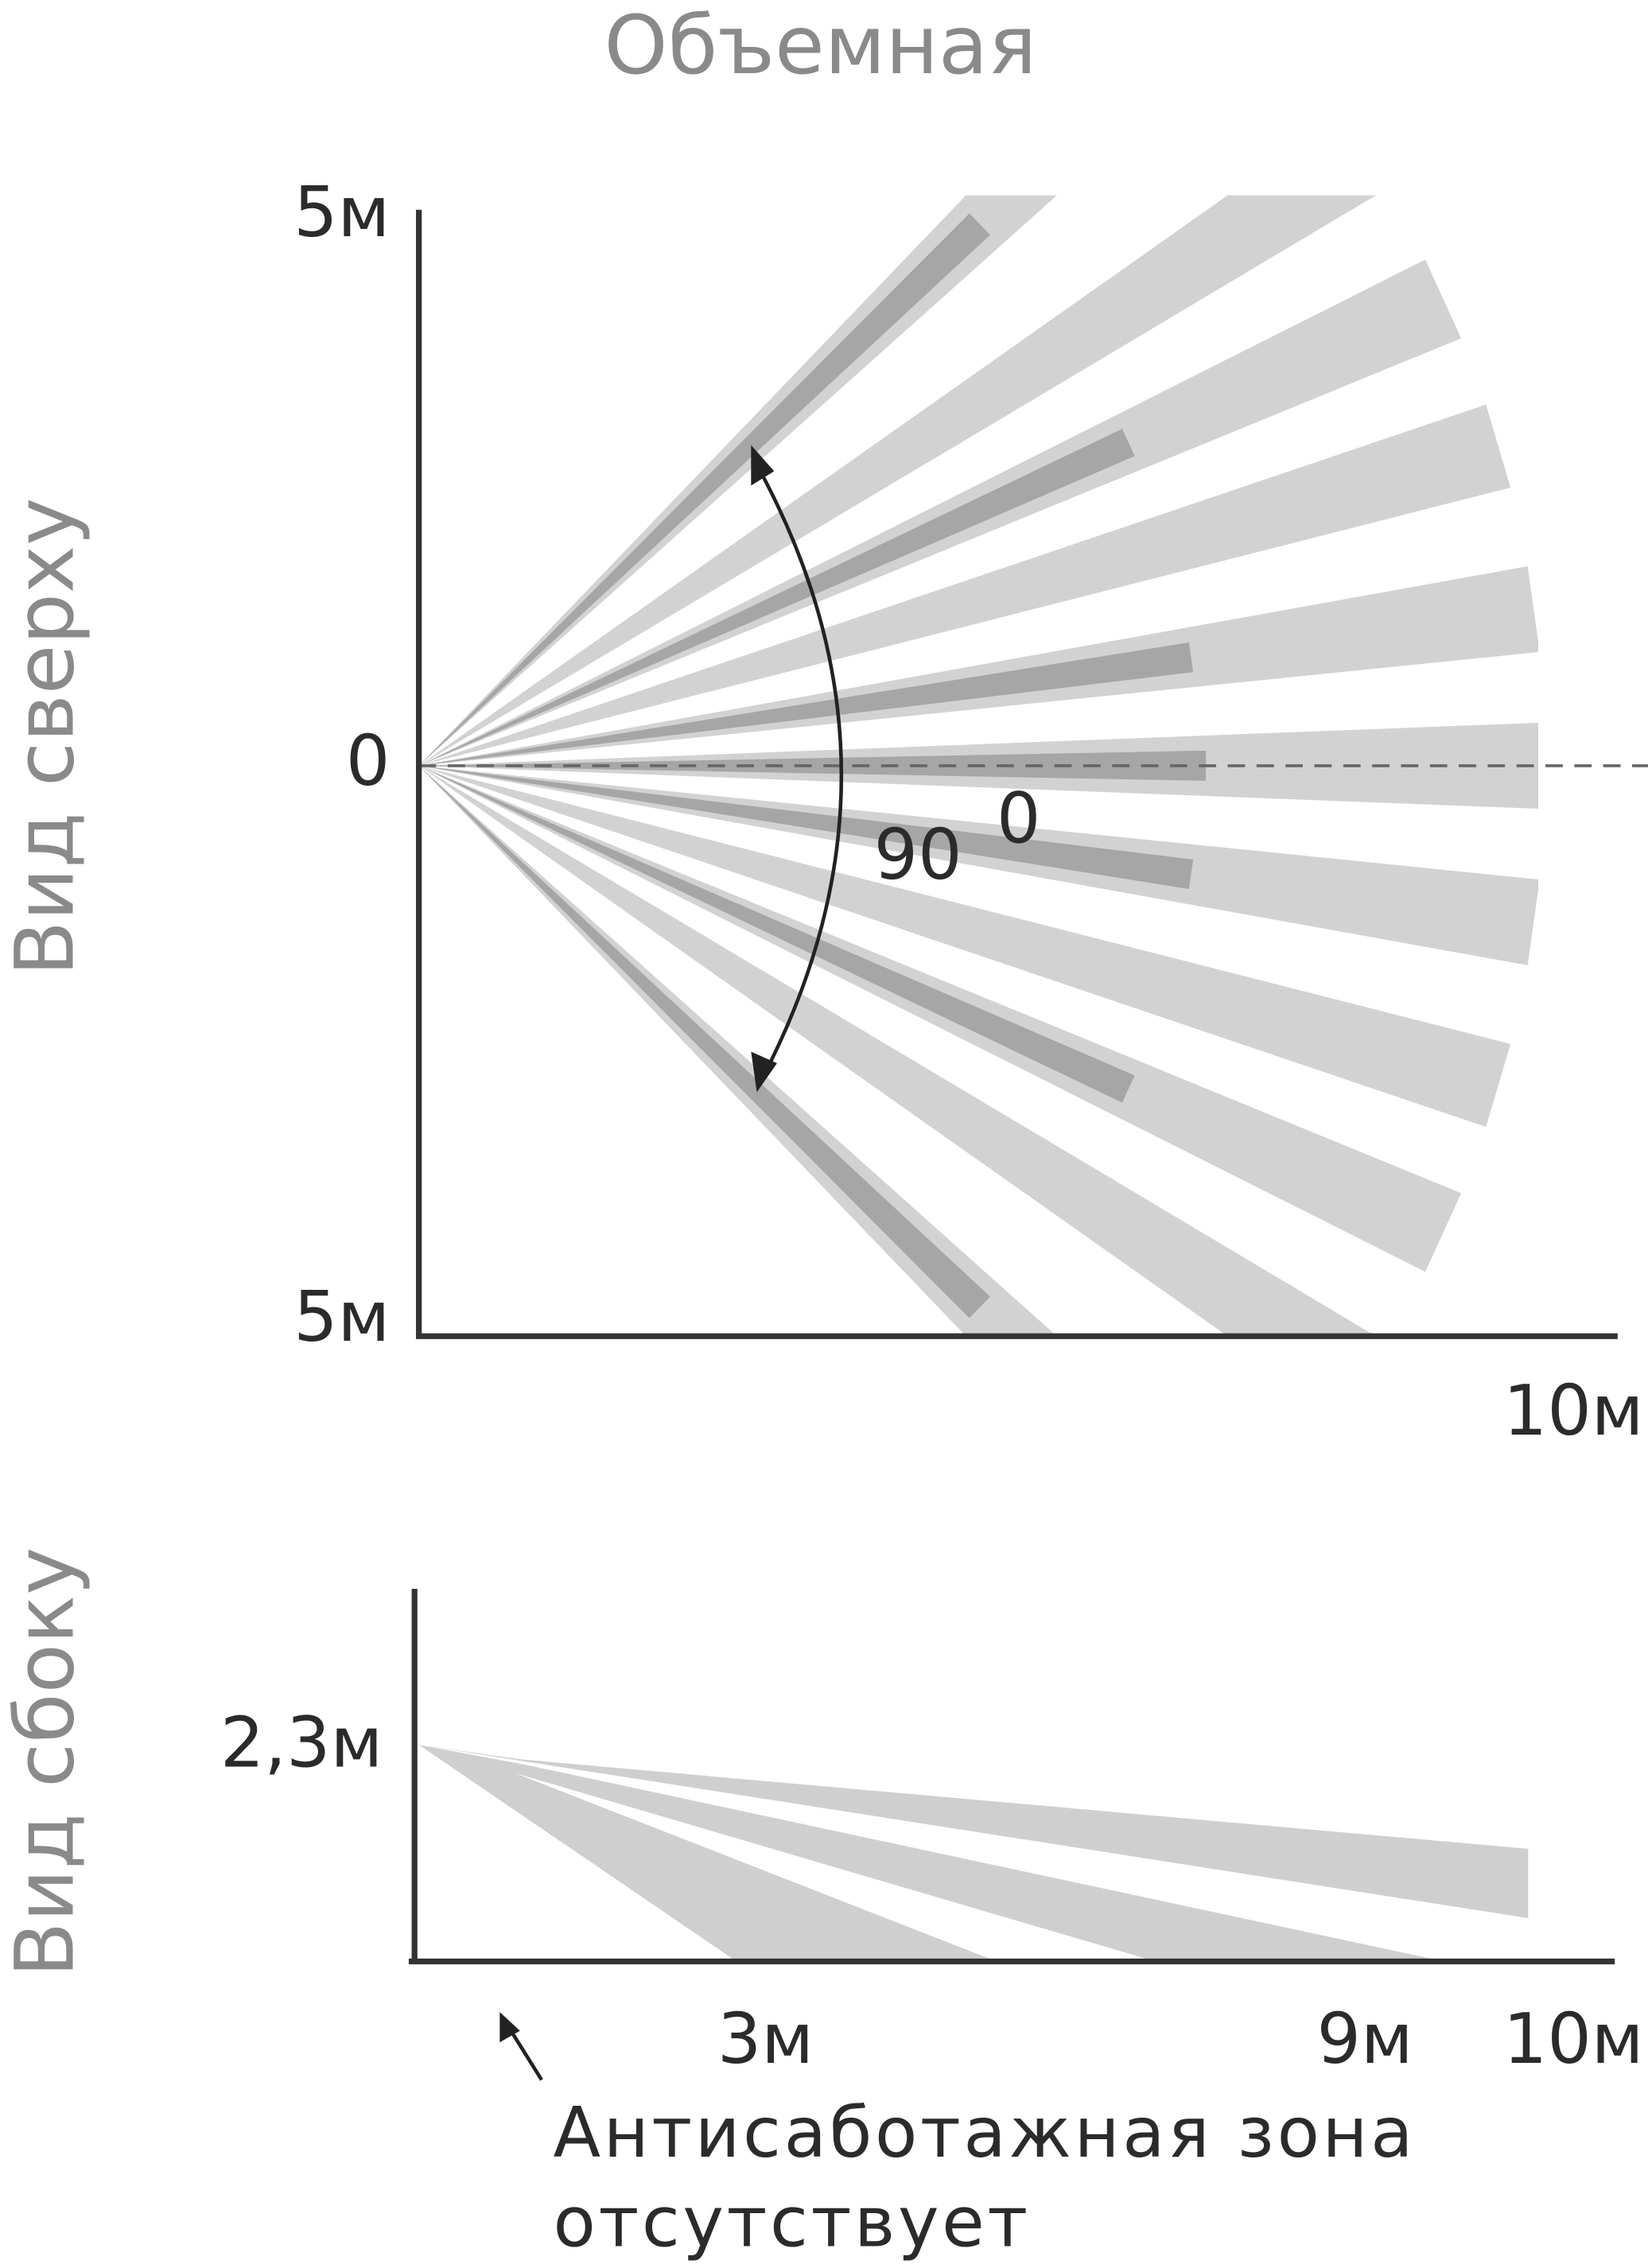 This screenshot has width=1648, height=2268. I want to click on x-label: 9м, so click(1364, 2039).